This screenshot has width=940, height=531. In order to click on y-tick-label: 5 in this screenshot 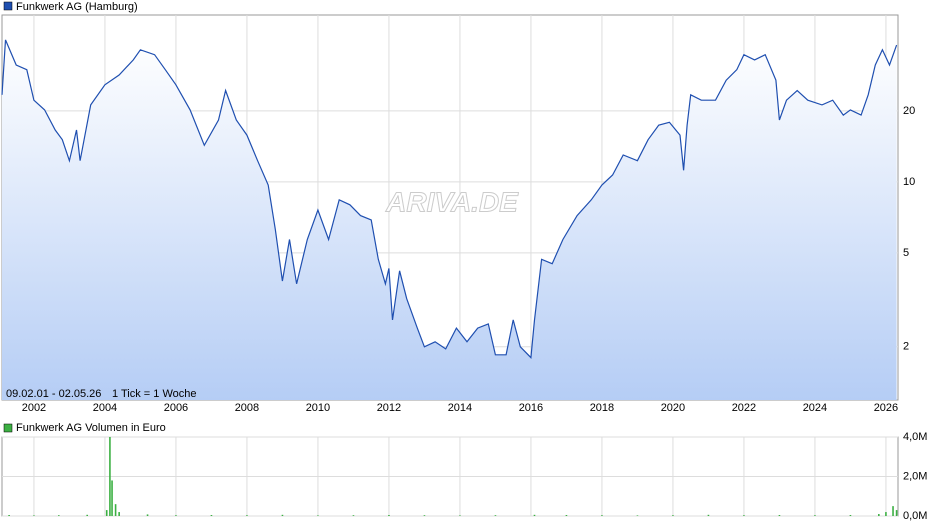, I will do `click(906, 253)`.